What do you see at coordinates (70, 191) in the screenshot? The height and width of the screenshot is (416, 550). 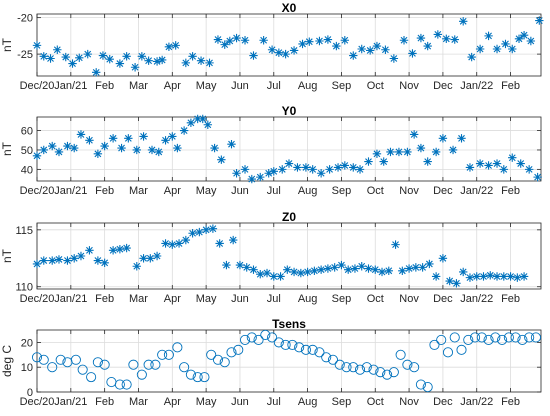 I see `x-tick-label: Jan/21` at bounding box center [70, 191].